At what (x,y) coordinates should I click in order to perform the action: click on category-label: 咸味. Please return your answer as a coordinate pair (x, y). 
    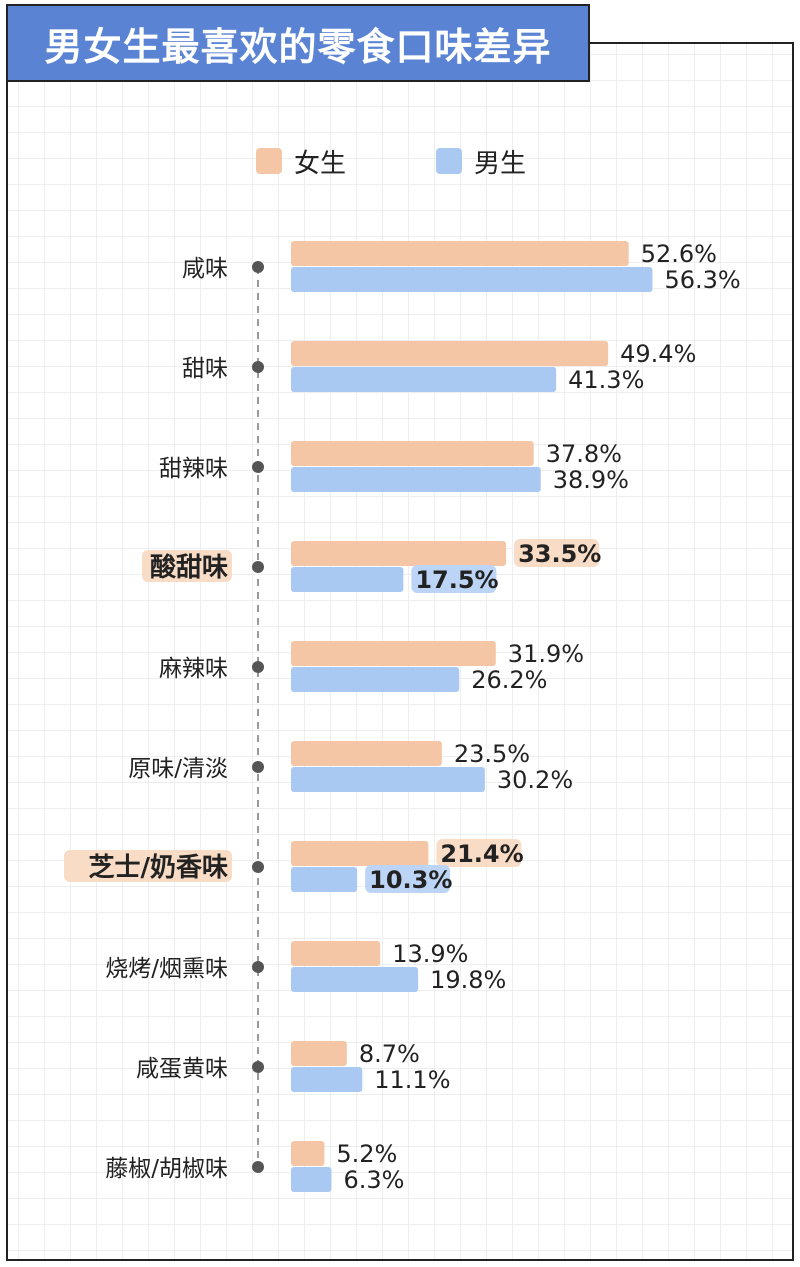
    Looking at the image, I should click on (205, 269).